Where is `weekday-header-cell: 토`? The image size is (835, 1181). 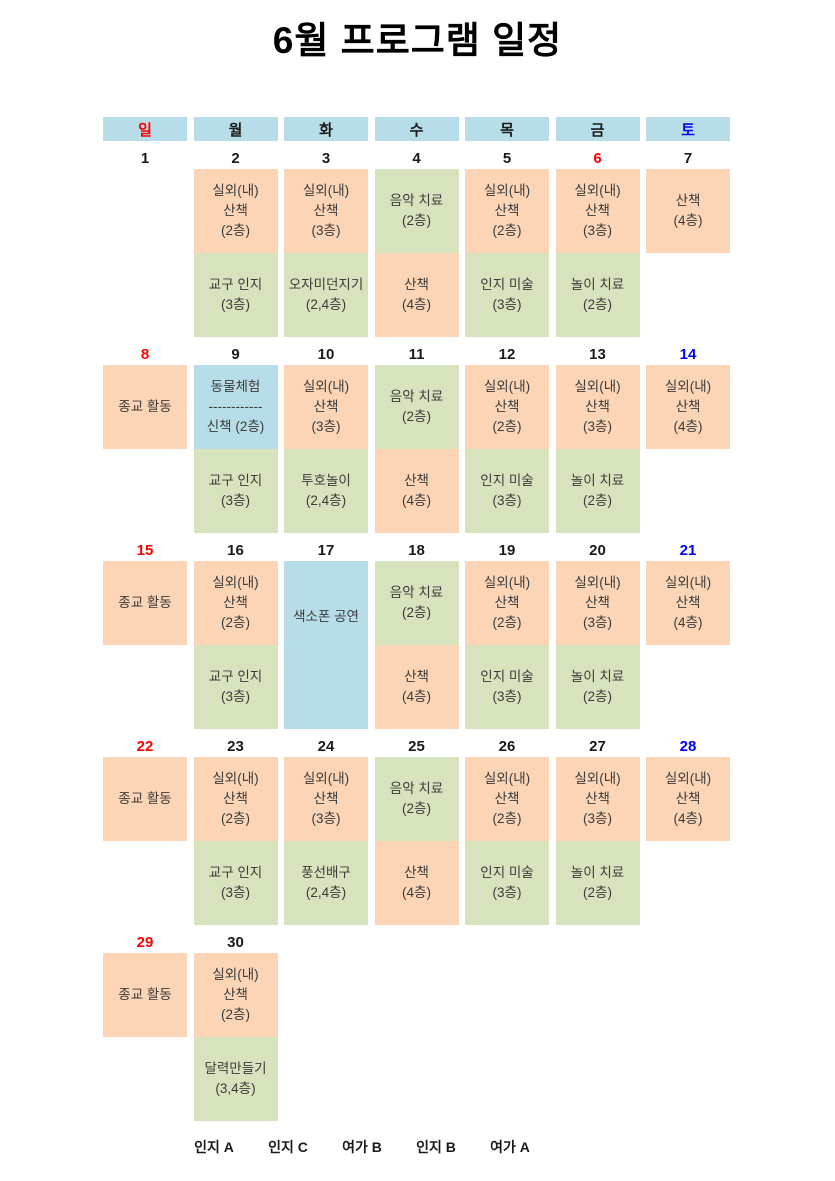
weekday-header-cell: 토 is located at coordinates (688, 129).